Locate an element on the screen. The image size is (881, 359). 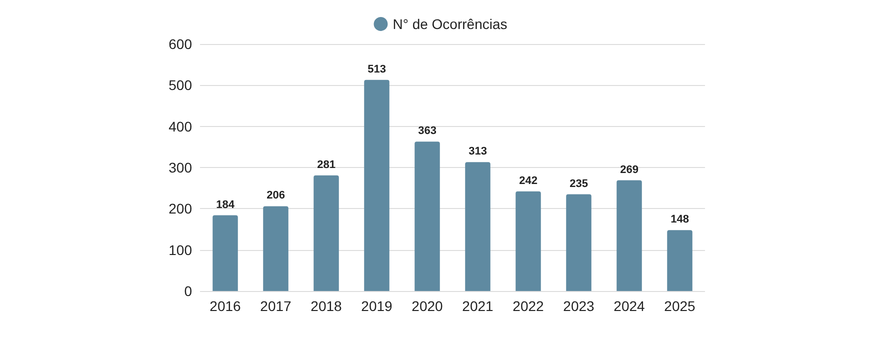
y-tick-label: 0 is located at coordinates (188, 291).